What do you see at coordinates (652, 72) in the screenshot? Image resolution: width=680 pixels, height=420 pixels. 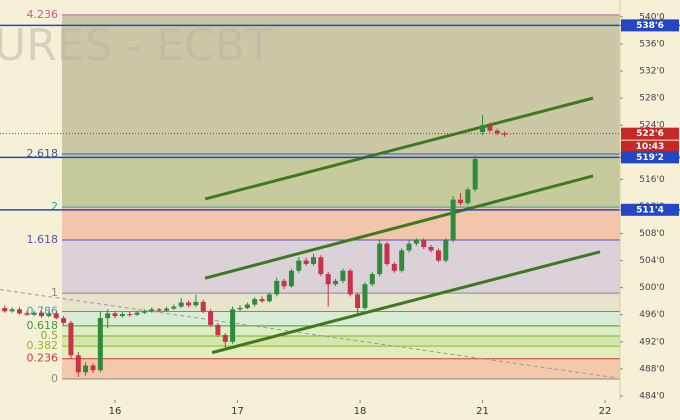 I see `y-tick-label: 532'0` at bounding box center [652, 72].